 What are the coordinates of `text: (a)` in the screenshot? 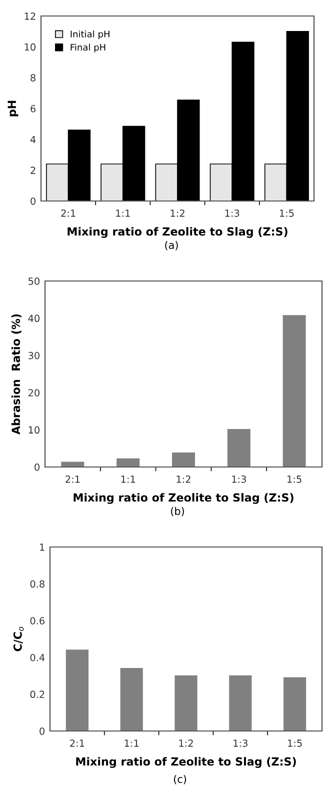 It's located at (171, 245).